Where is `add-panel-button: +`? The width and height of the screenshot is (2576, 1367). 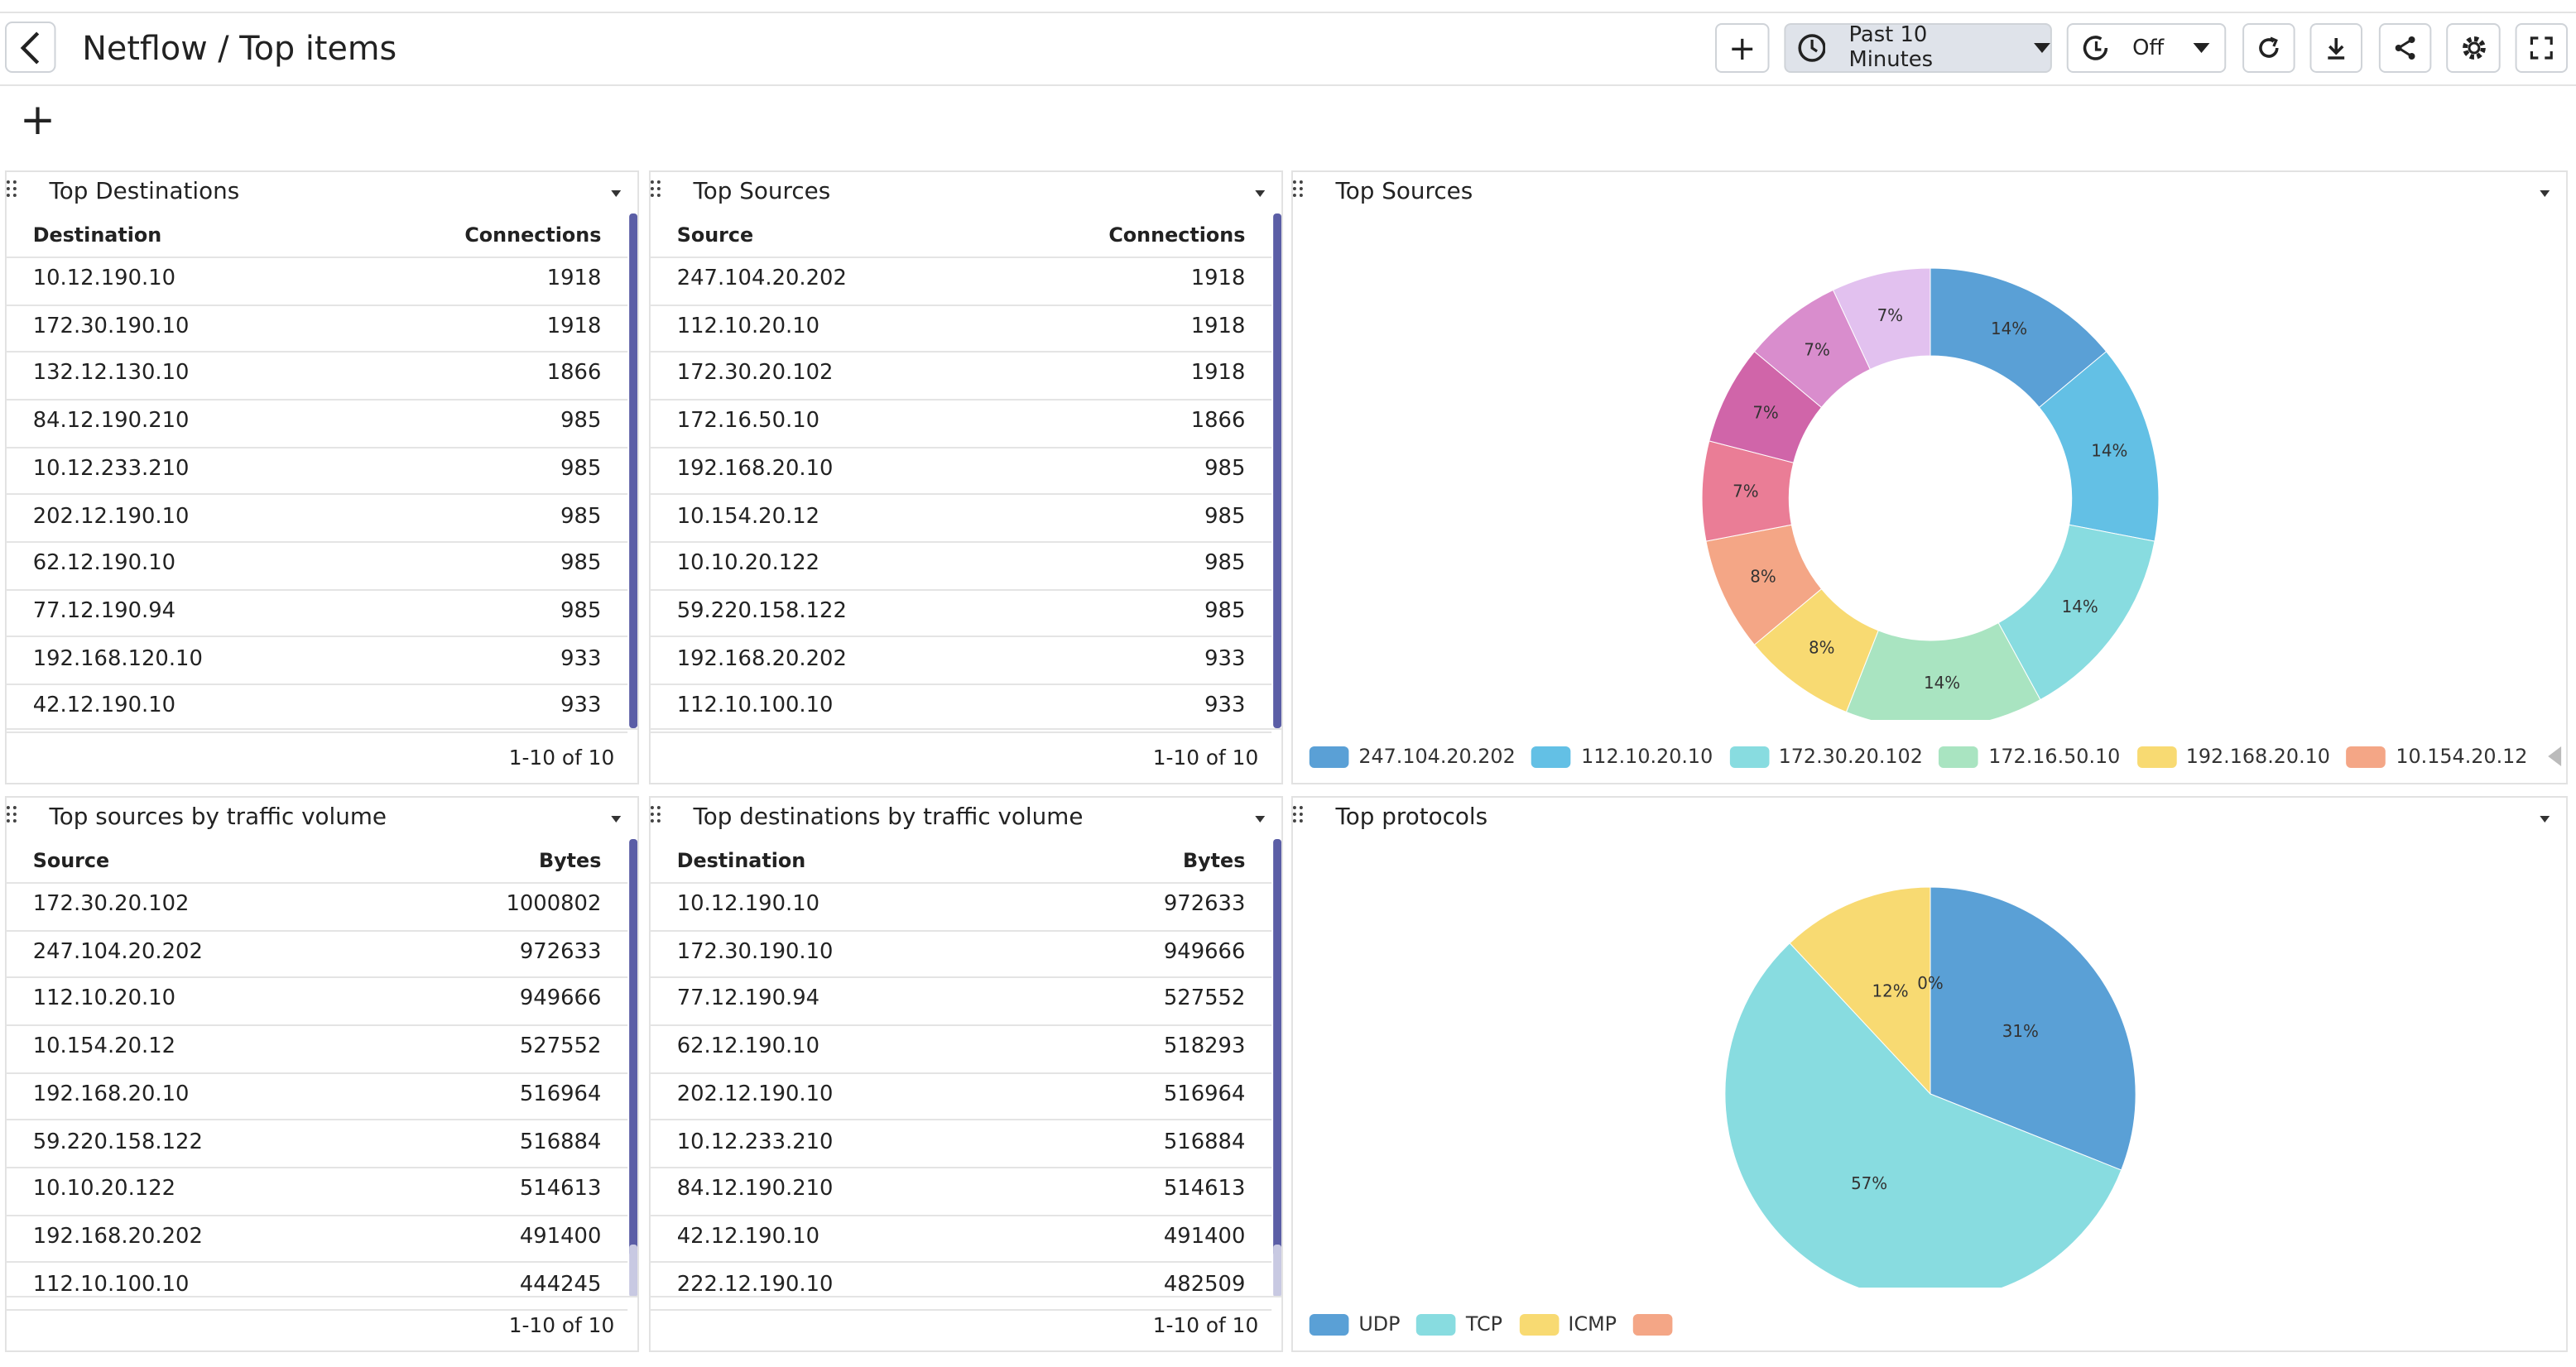
add-panel-button: + is located at coordinates (37, 120).